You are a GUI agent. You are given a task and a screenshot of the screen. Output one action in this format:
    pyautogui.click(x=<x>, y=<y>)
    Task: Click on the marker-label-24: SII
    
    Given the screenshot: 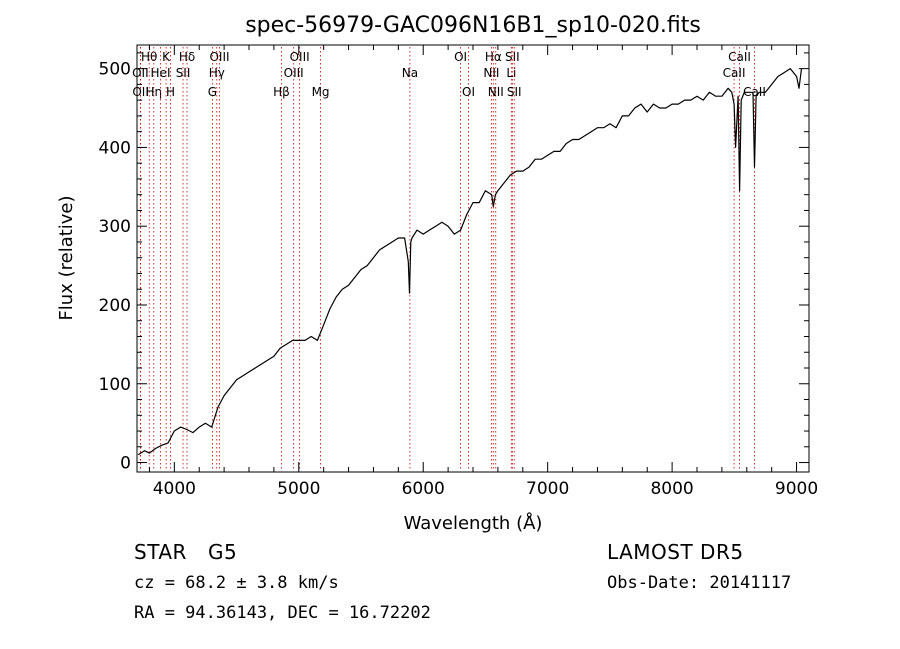 What is the action you would take?
    pyautogui.click(x=514, y=92)
    